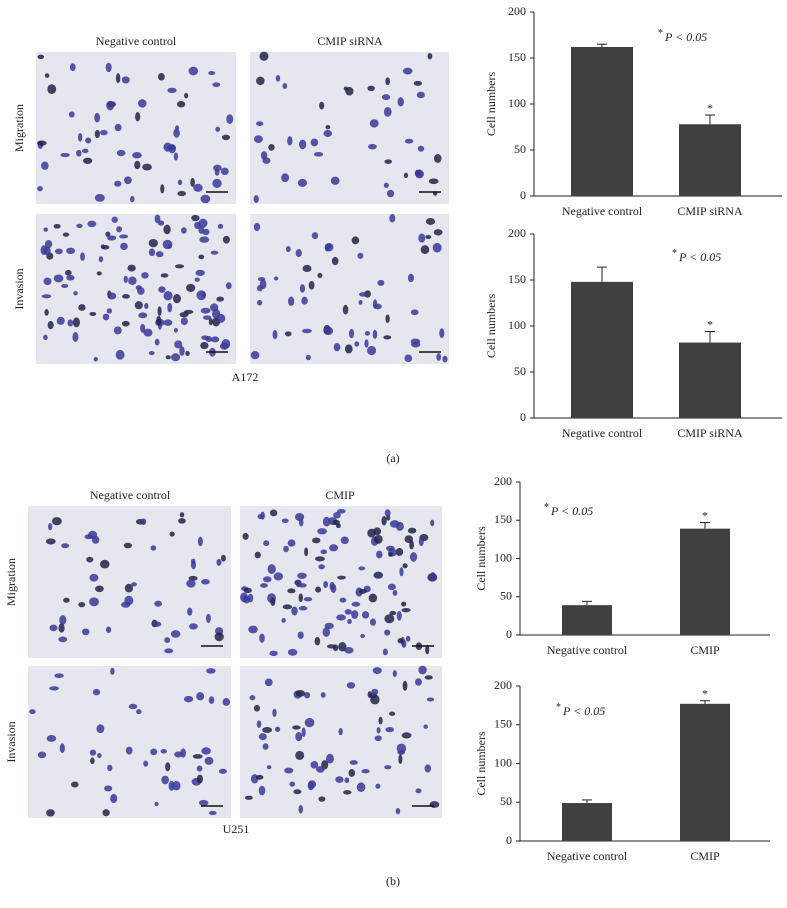 This screenshot has width=787, height=908. I want to click on micrograph, so click(129, 582).